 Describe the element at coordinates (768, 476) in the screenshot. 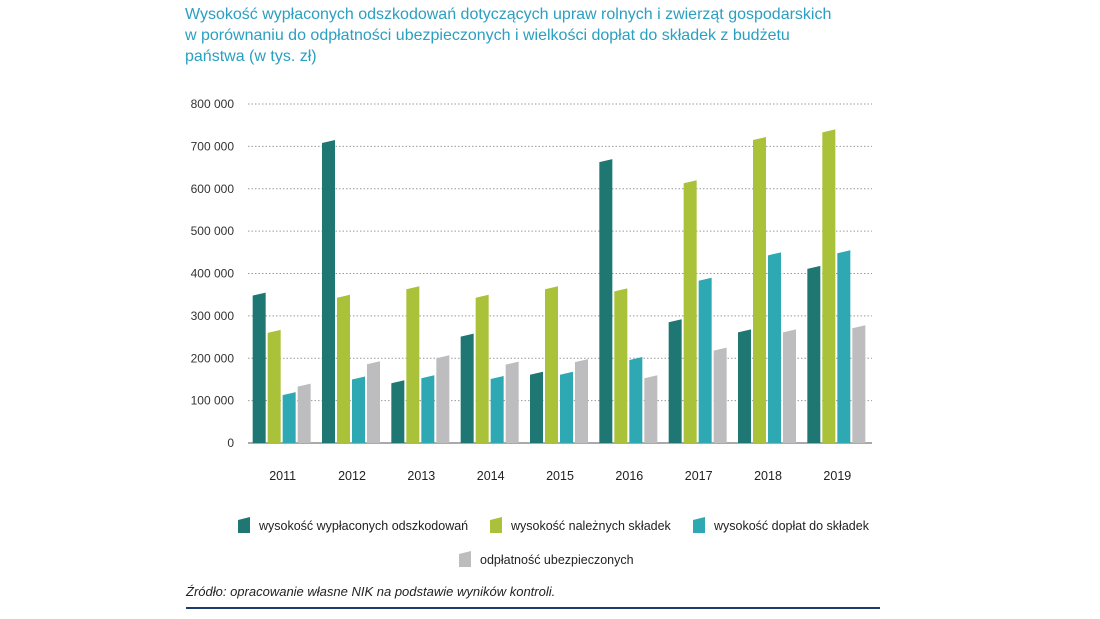

I see `x-tick-label: 2018` at that location.